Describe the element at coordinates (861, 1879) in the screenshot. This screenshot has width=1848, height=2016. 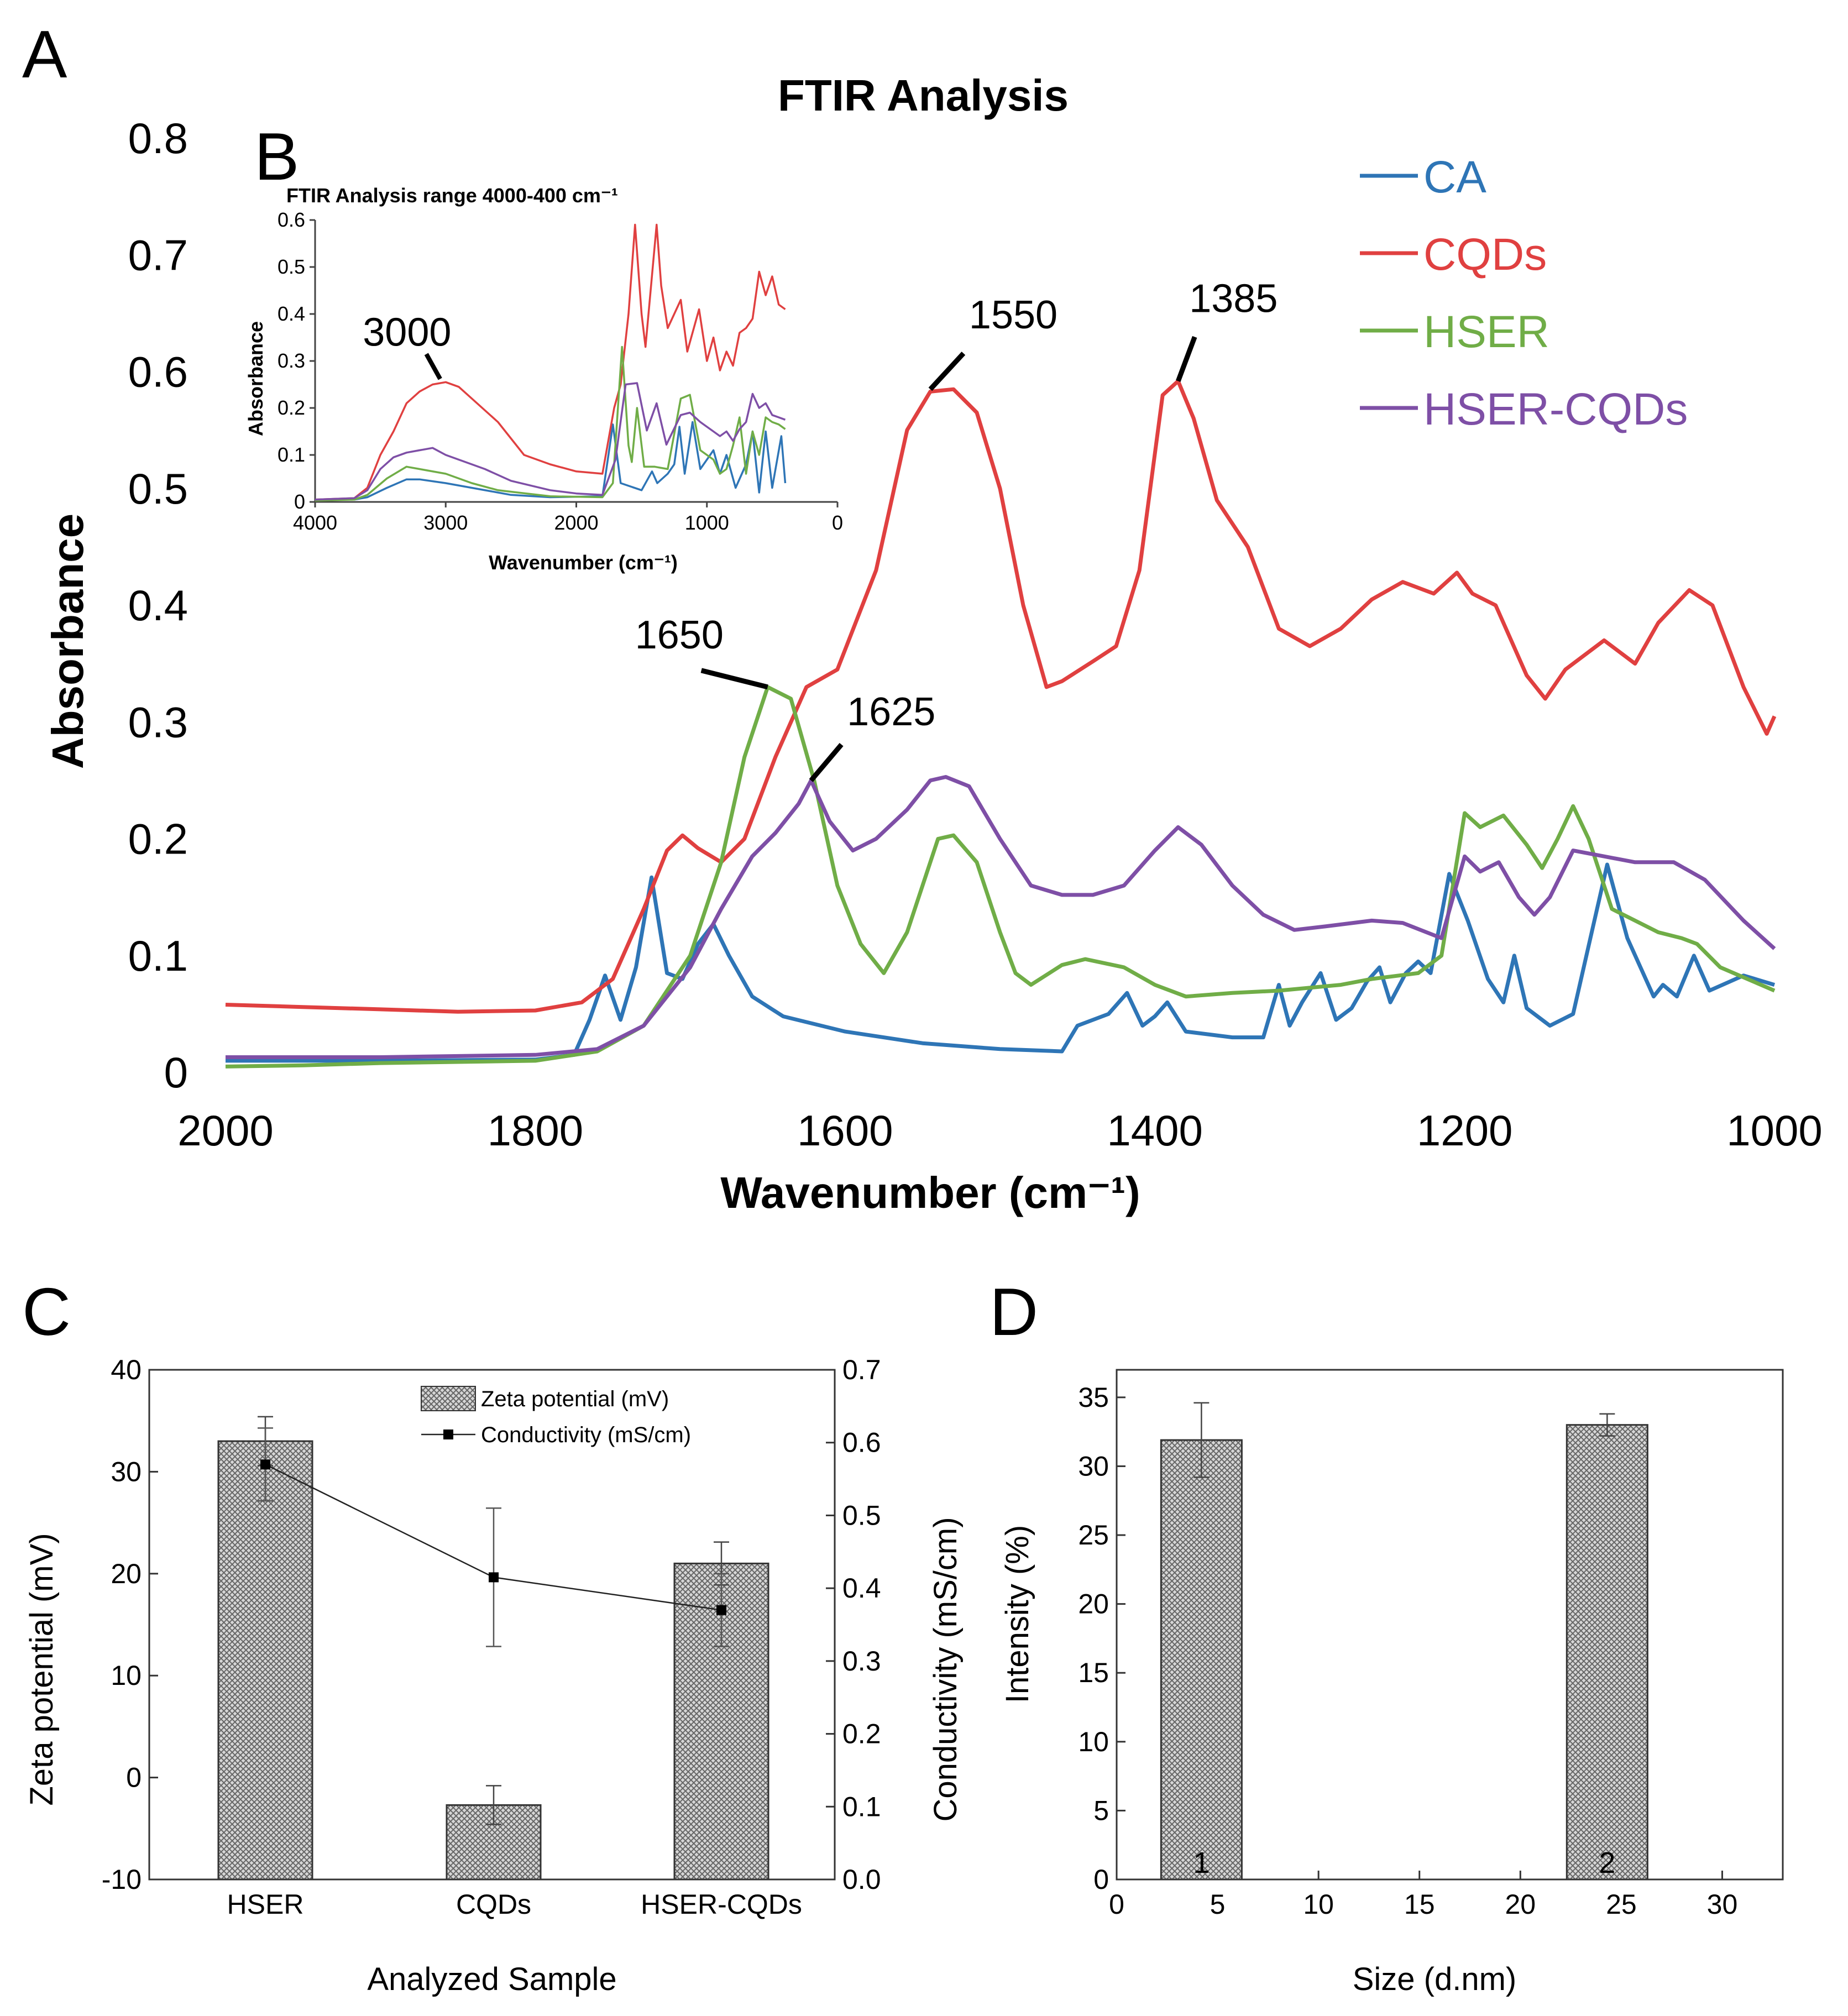
I see `chart-c-ytick-right-0.0: 0.0` at that location.